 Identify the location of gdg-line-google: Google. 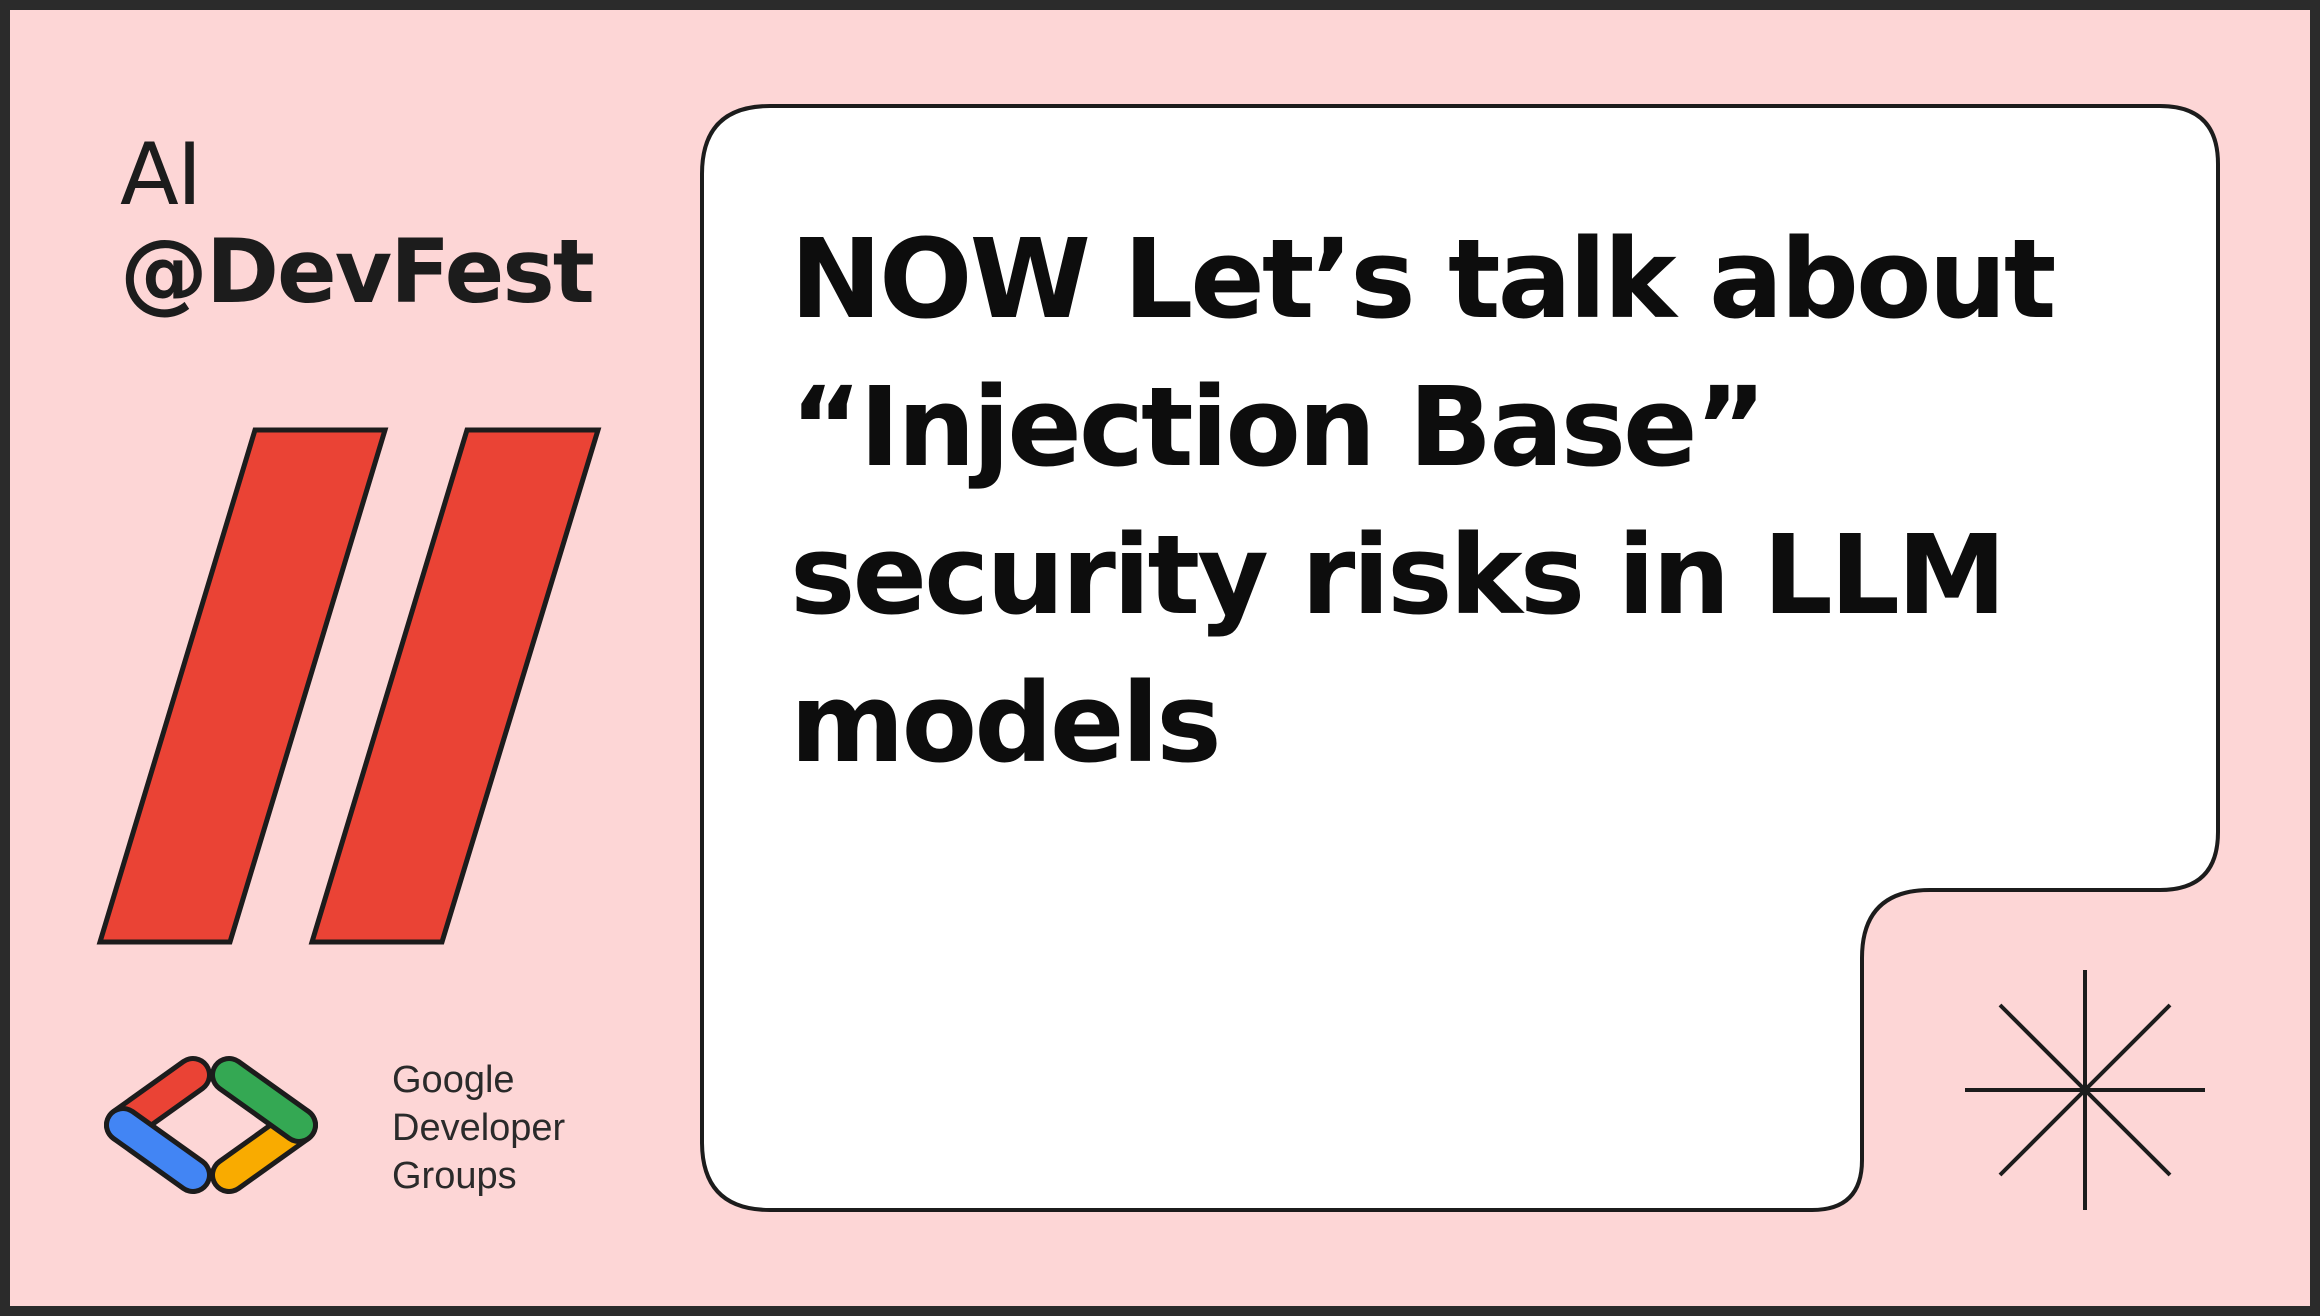
(453, 1080).